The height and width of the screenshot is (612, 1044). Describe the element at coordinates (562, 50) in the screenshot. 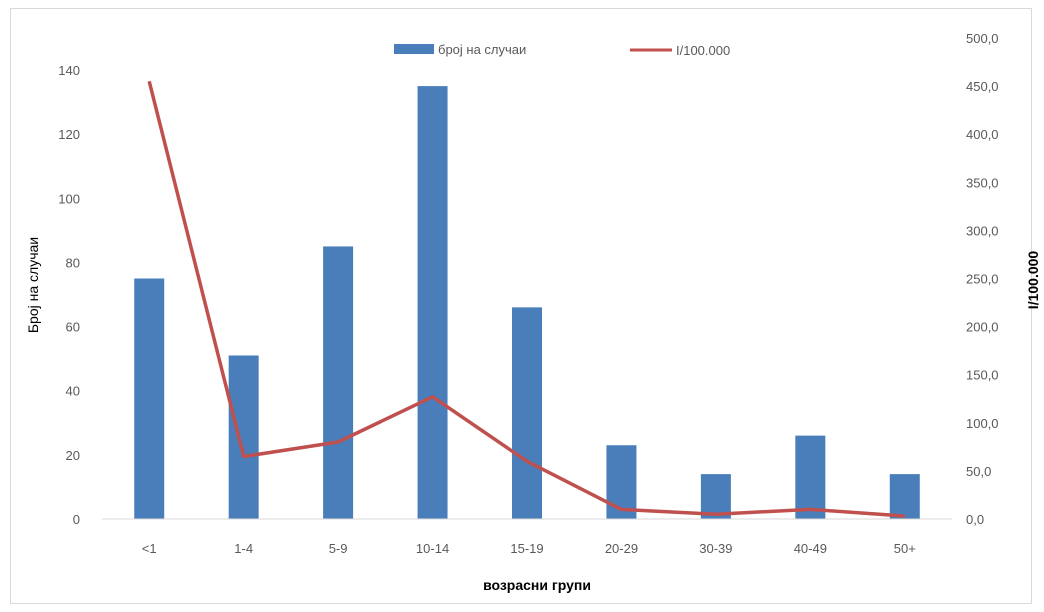

I see `legend: број на случаи I/100.000` at that location.